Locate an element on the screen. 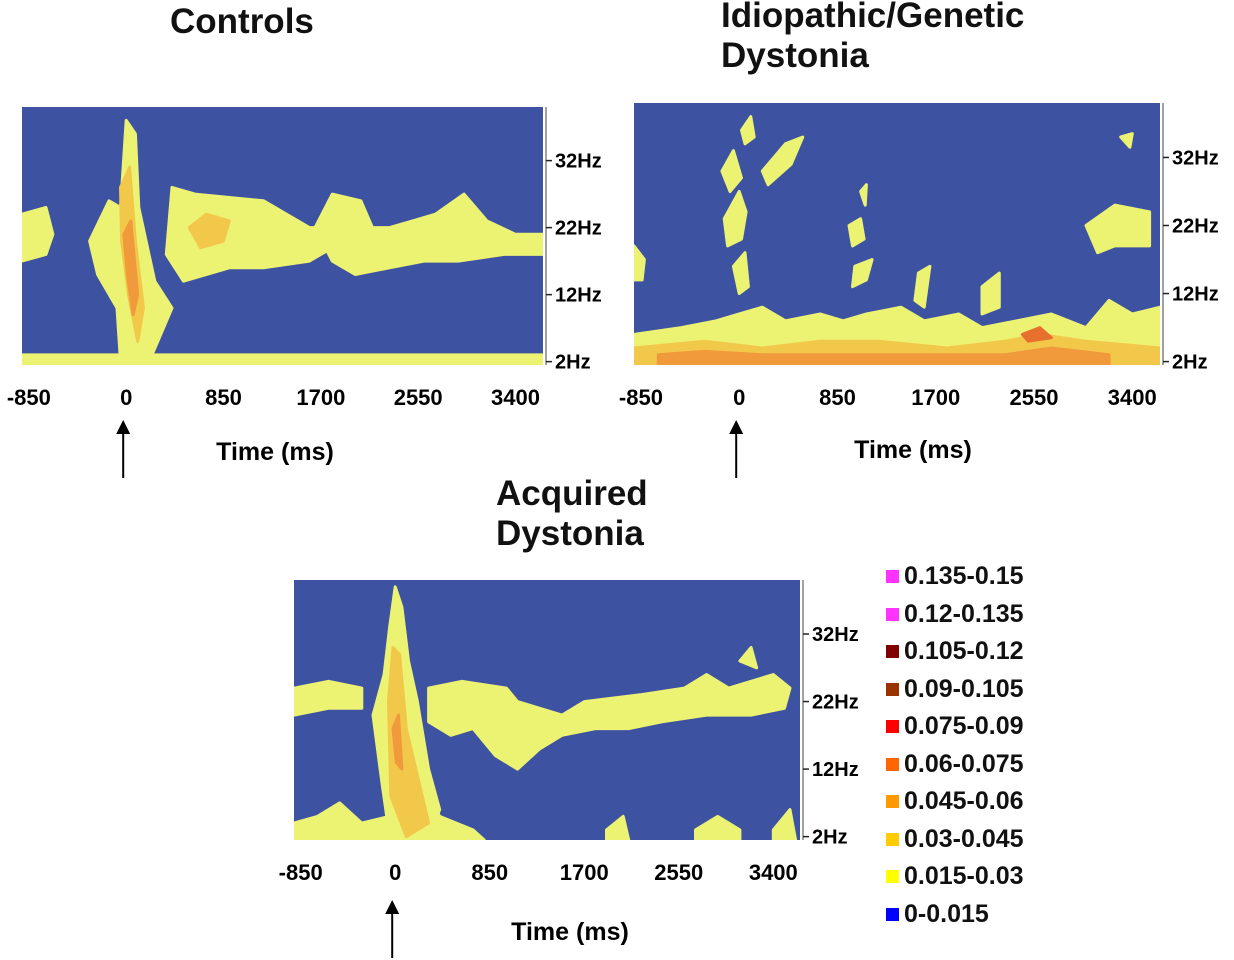 This screenshot has width=1234, height=960. legend-item: 0.03-0.045 is located at coordinates (955, 840).